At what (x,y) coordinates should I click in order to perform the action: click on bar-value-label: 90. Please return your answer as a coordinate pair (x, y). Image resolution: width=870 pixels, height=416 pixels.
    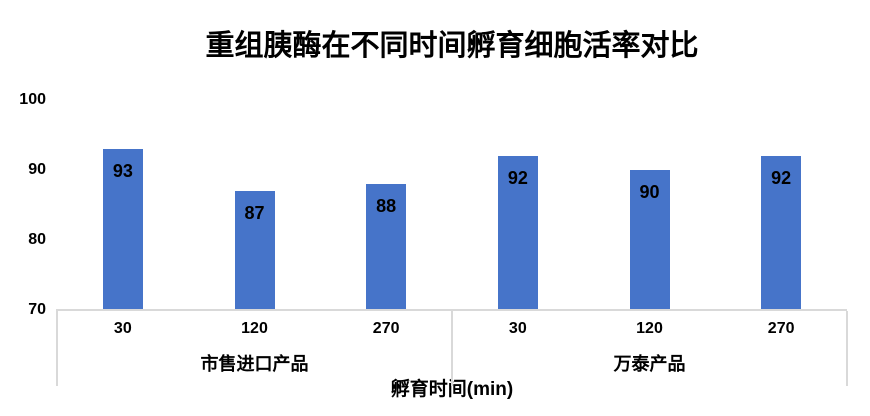
    Looking at the image, I should click on (649, 192).